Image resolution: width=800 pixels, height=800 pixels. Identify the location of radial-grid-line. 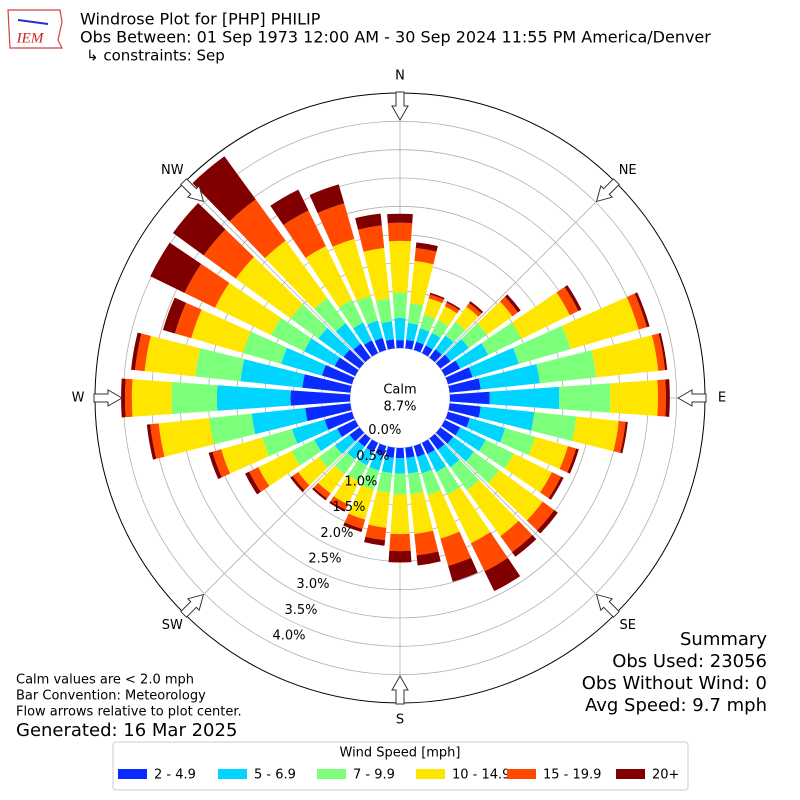
(525, 523).